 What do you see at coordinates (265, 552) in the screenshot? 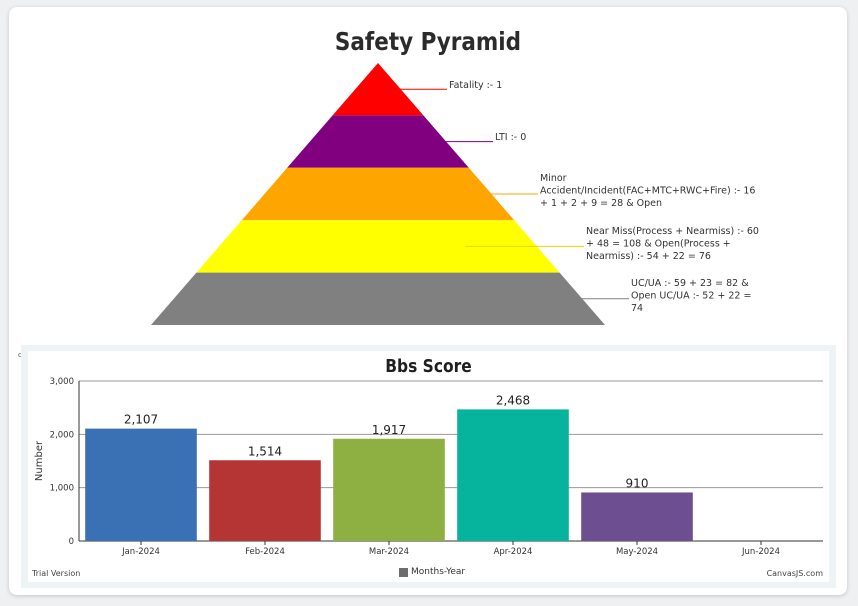
I see `x-tick-label: Feb-2024` at bounding box center [265, 552].